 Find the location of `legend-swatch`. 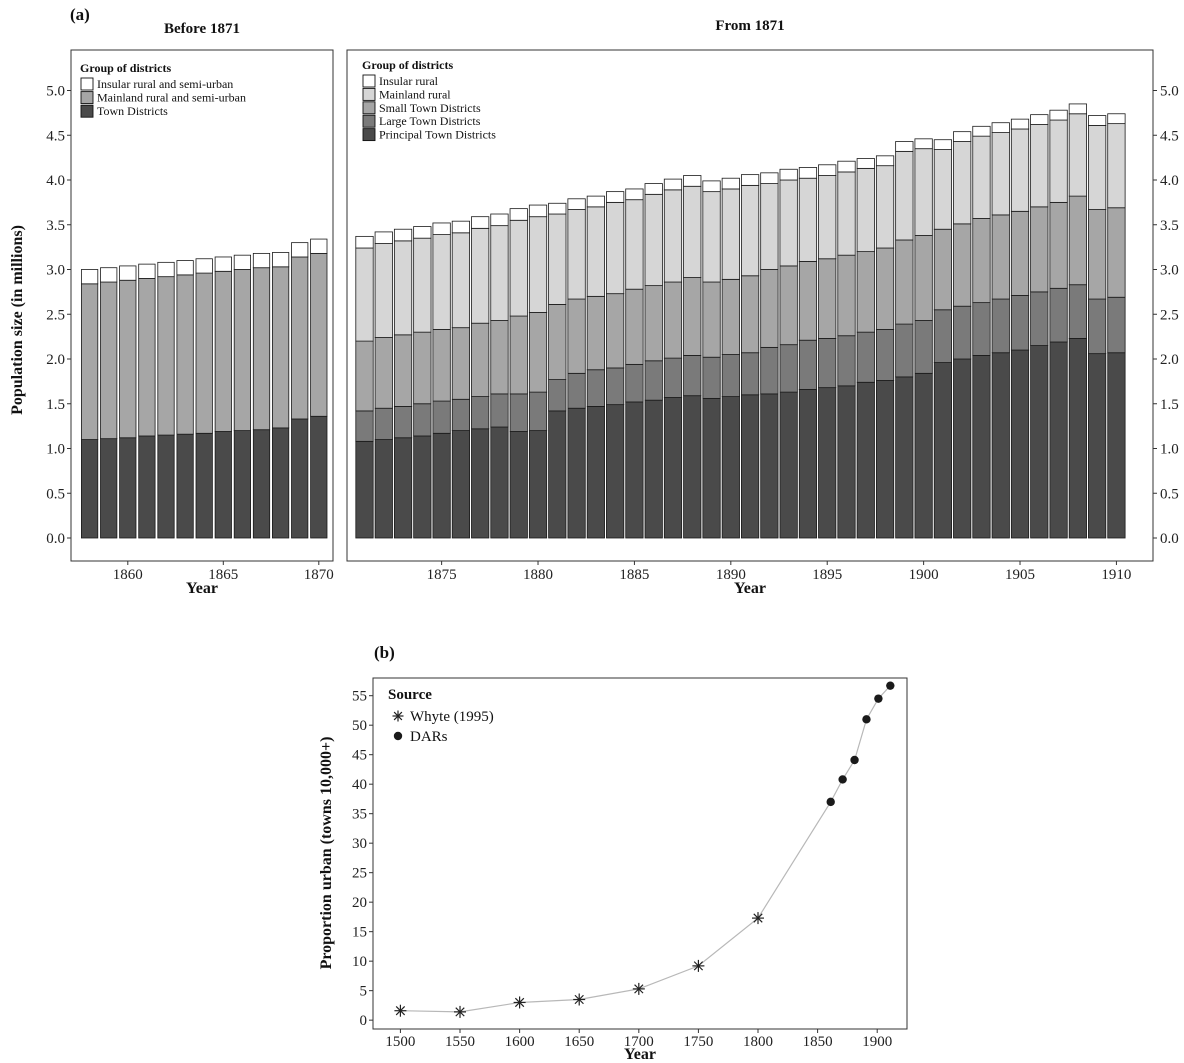

legend-swatch is located at coordinates (87, 111).